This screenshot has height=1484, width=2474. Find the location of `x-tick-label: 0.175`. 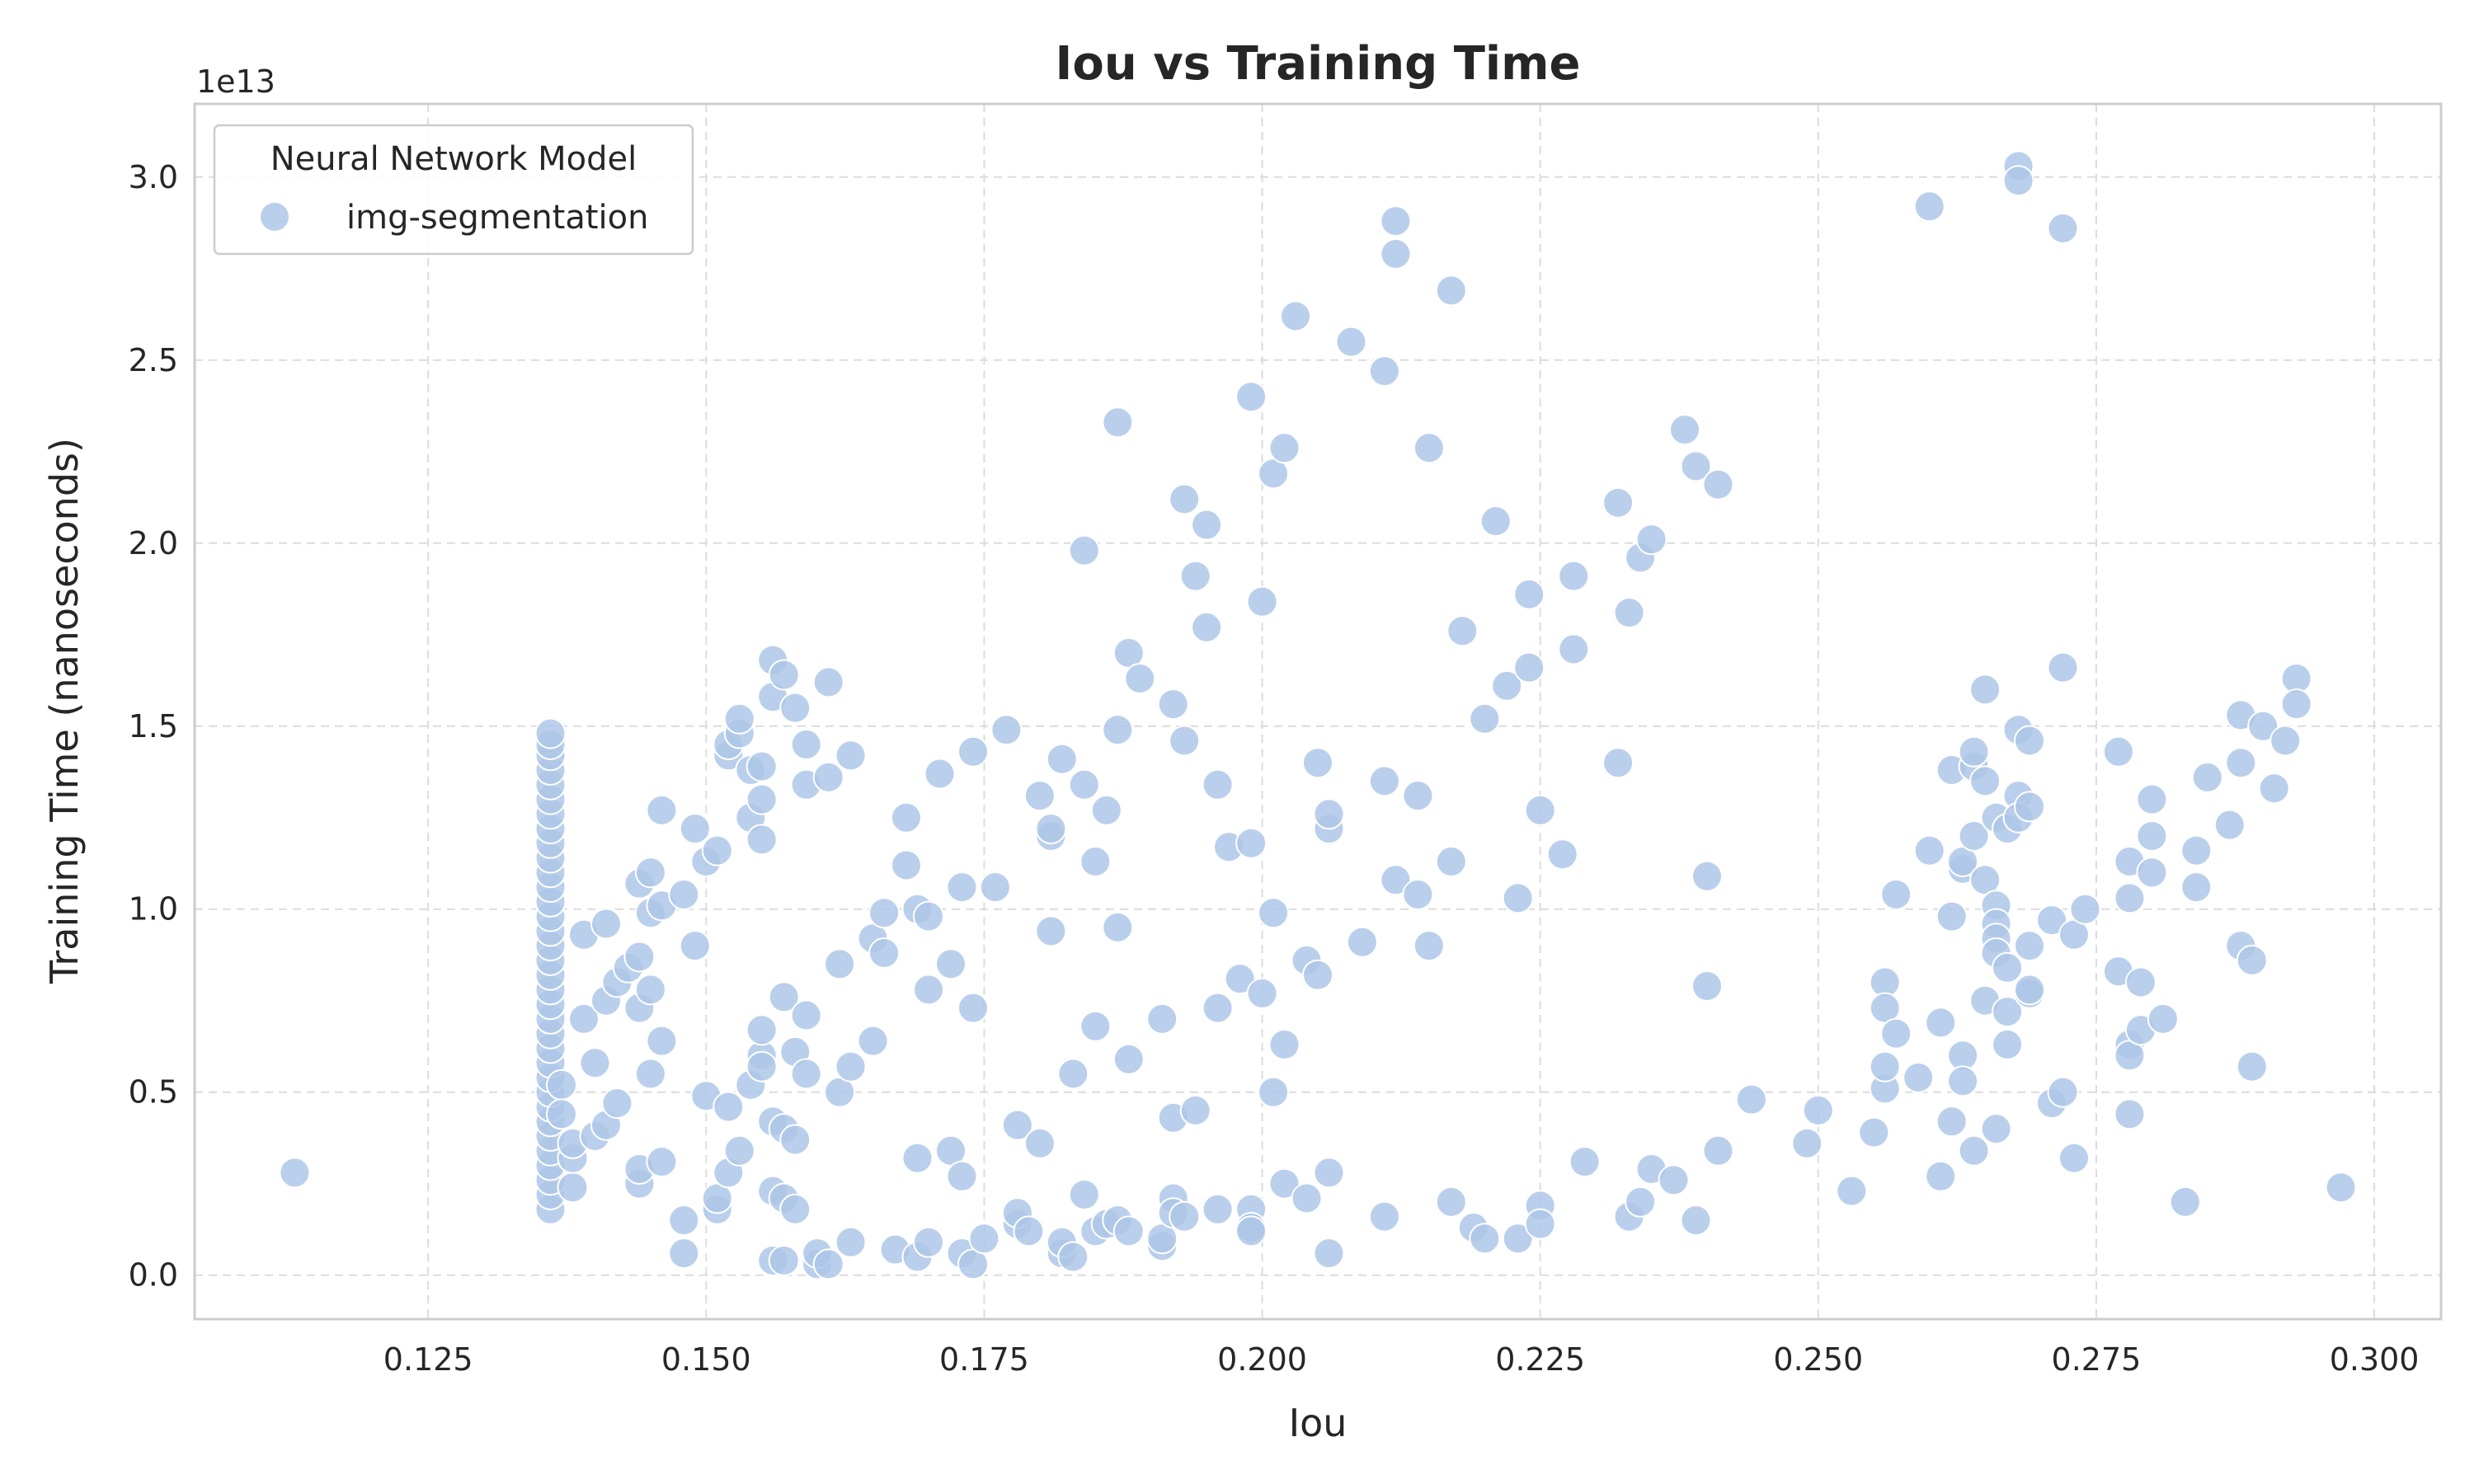

x-tick-label: 0.175 is located at coordinates (984, 1359).